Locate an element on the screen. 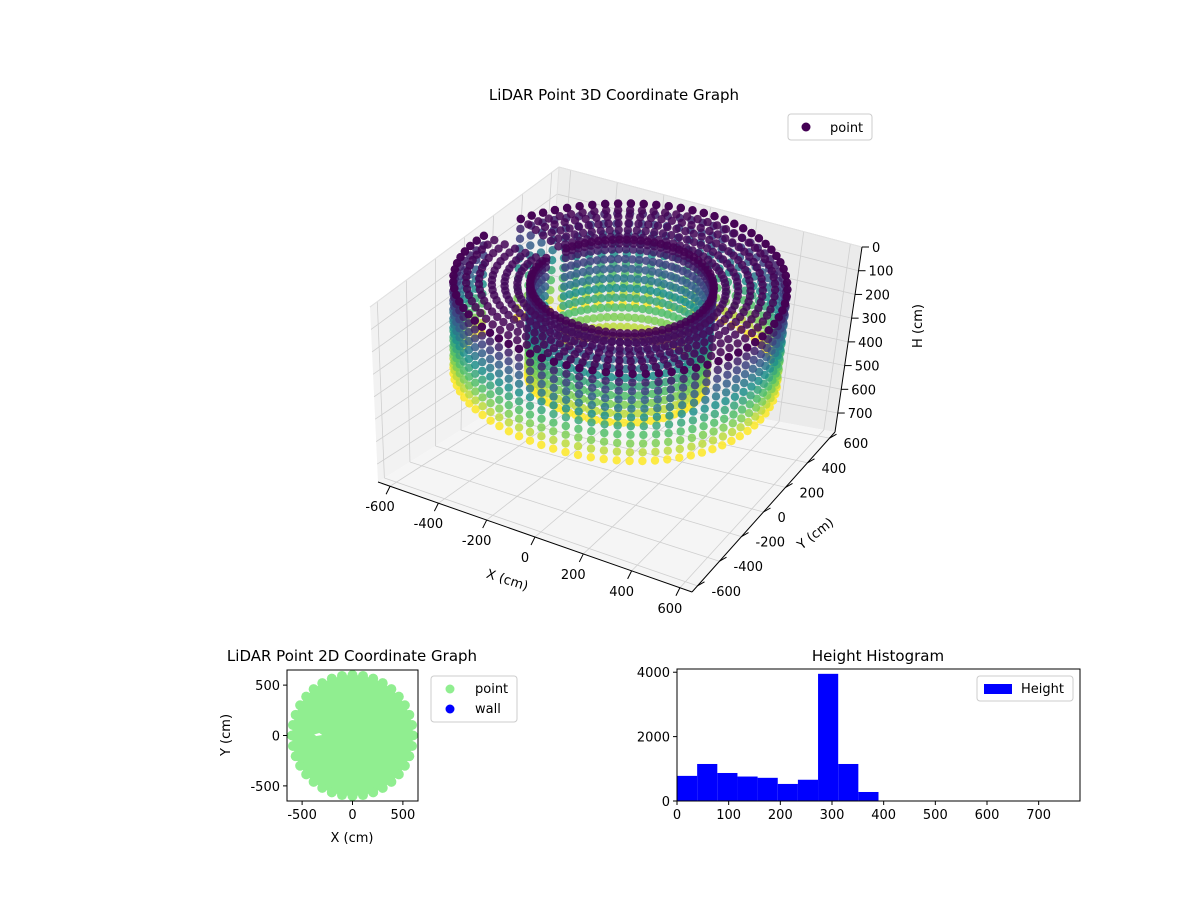  histogram-x-tick-label: 300 is located at coordinates (832, 815).